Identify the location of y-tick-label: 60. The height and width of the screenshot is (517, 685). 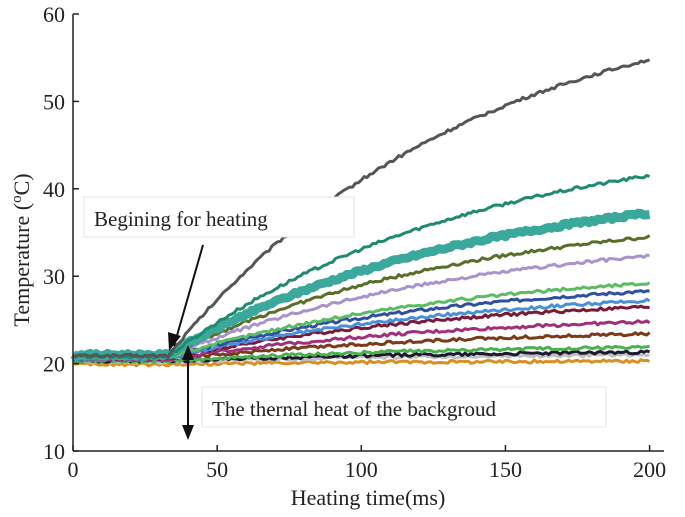
(54, 14).